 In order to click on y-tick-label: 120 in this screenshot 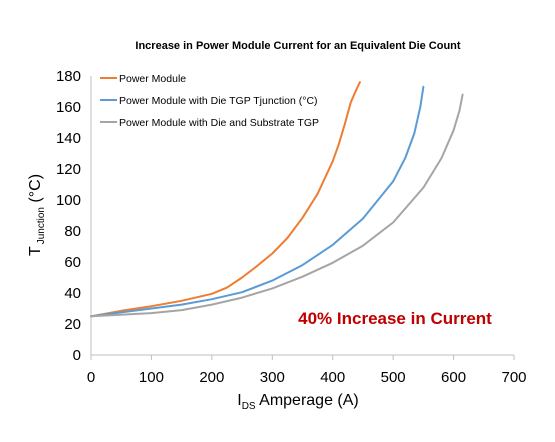, I will do `click(68, 169)`.